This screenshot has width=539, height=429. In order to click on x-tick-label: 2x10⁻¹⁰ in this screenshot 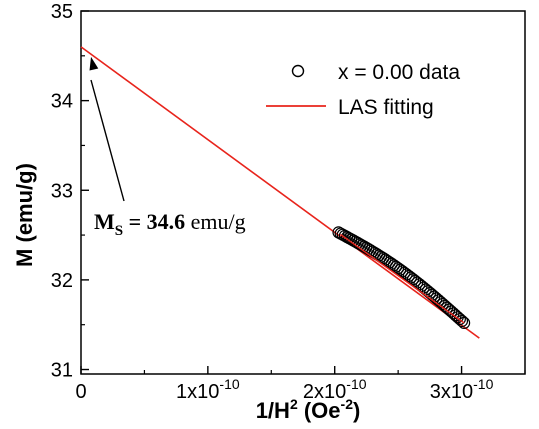, I will do `click(335, 389)`.